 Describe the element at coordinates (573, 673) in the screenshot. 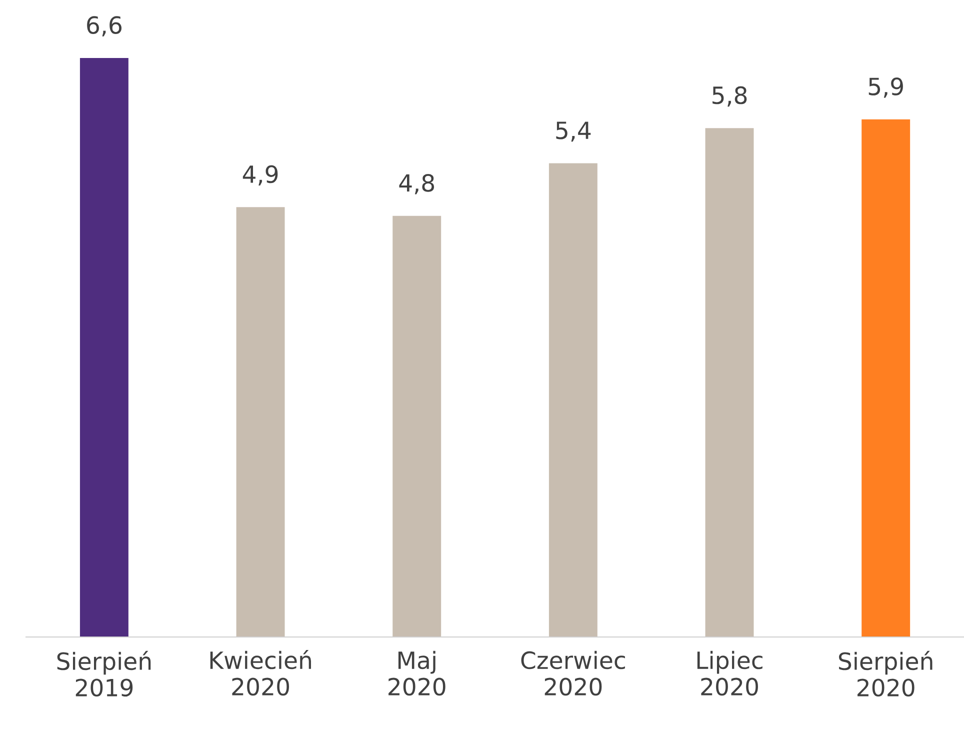

I see `x-tick-label: Czerwiec 2020` at that location.